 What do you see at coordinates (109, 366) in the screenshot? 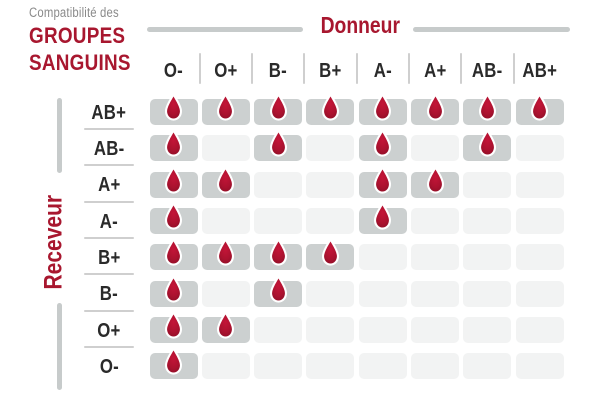
I see `receiver-label-O-: O-` at bounding box center [109, 366].